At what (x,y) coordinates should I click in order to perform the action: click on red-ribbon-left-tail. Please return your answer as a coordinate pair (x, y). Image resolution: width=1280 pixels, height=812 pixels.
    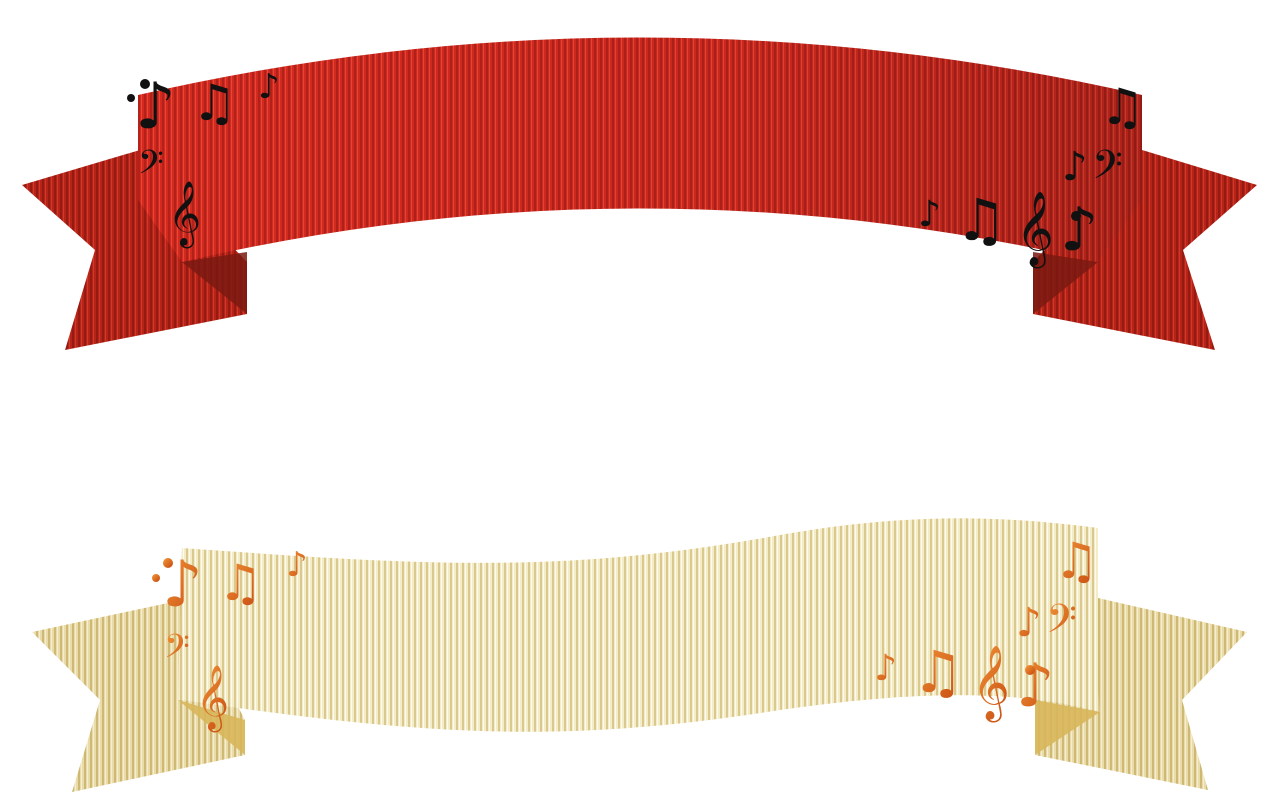
    Looking at the image, I should click on (134, 250).